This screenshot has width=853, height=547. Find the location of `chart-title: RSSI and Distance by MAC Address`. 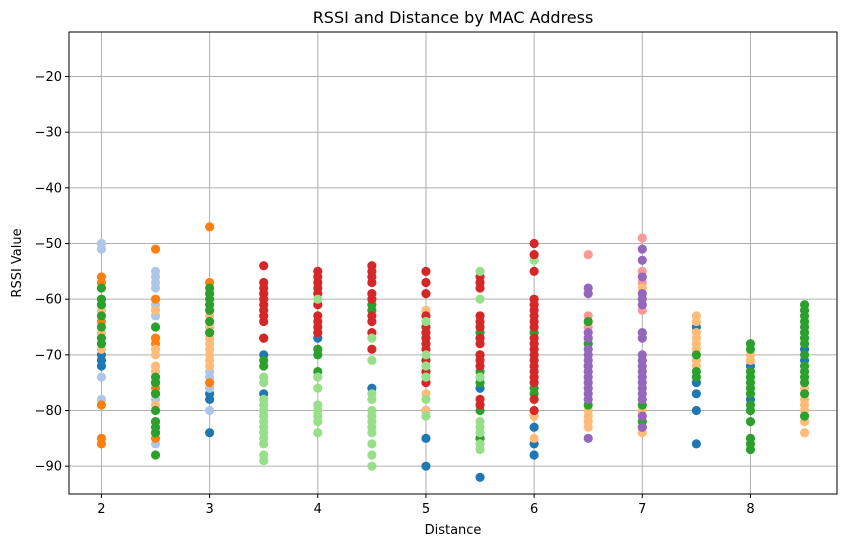

chart-title: RSSI and Distance by MAC Address is located at coordinates (453, 17).